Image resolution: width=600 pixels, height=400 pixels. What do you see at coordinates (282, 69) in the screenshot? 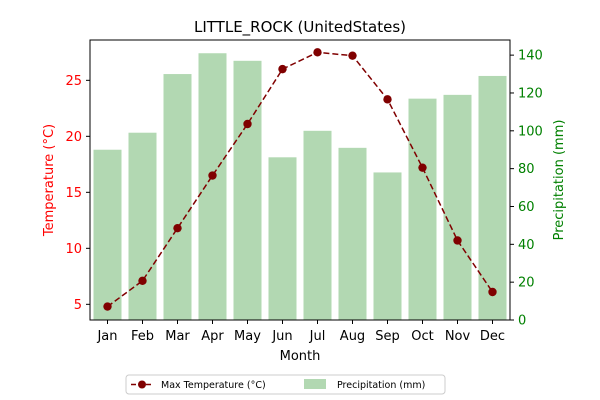
I see `temperature-point-jun` at bounding box center [282, 69].